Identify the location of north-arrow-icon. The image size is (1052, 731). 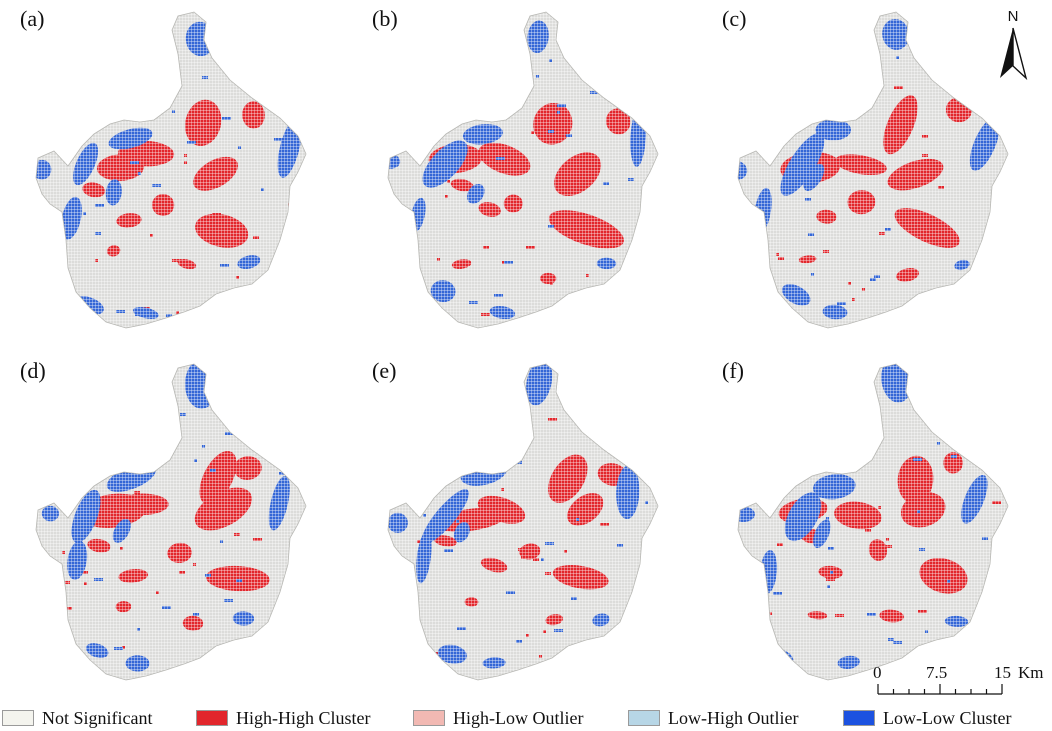
(1014, 54).